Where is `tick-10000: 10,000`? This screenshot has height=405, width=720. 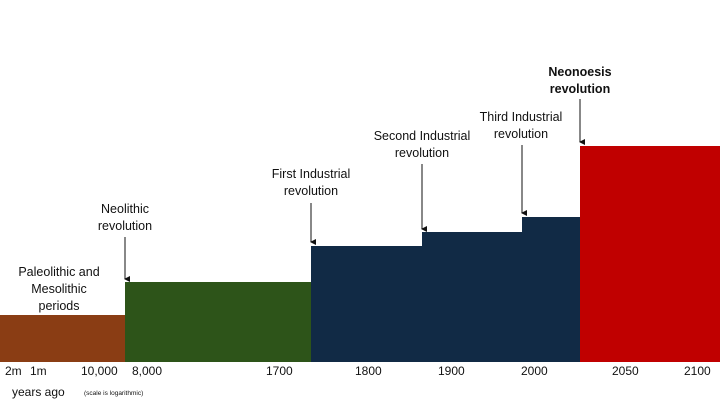 tick-10000: 10,000 is located at coordinates (99, 371).